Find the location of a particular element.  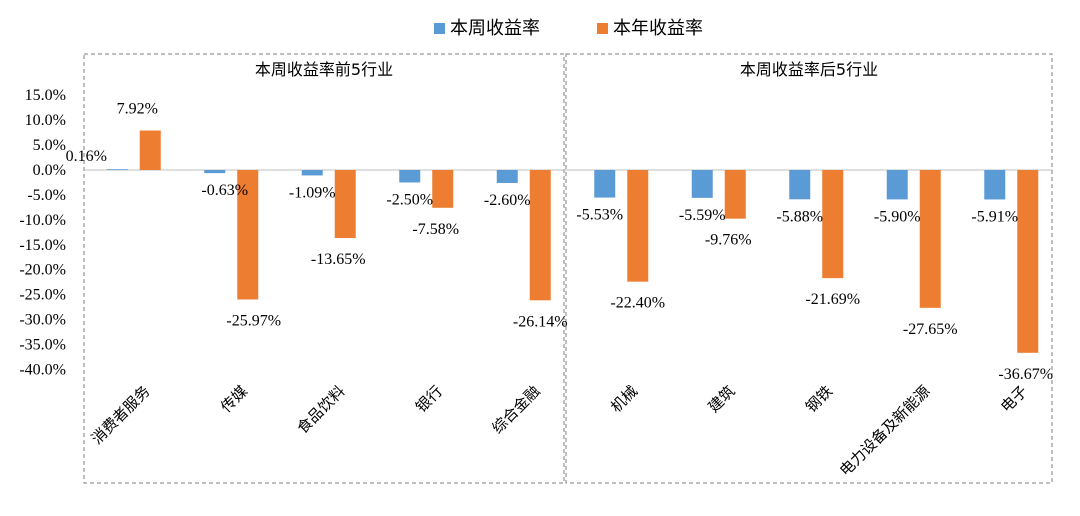

data-label-weekly: -5.91% is located at coordinates (994, 216).